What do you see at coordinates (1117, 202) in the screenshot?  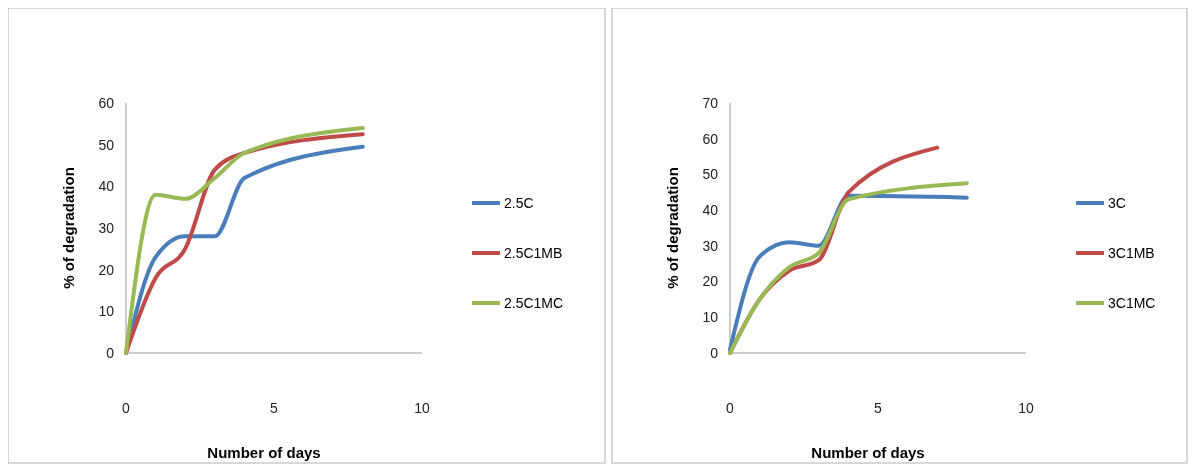 I see `legend-label: 3C` at bounding box center [1117, 202].